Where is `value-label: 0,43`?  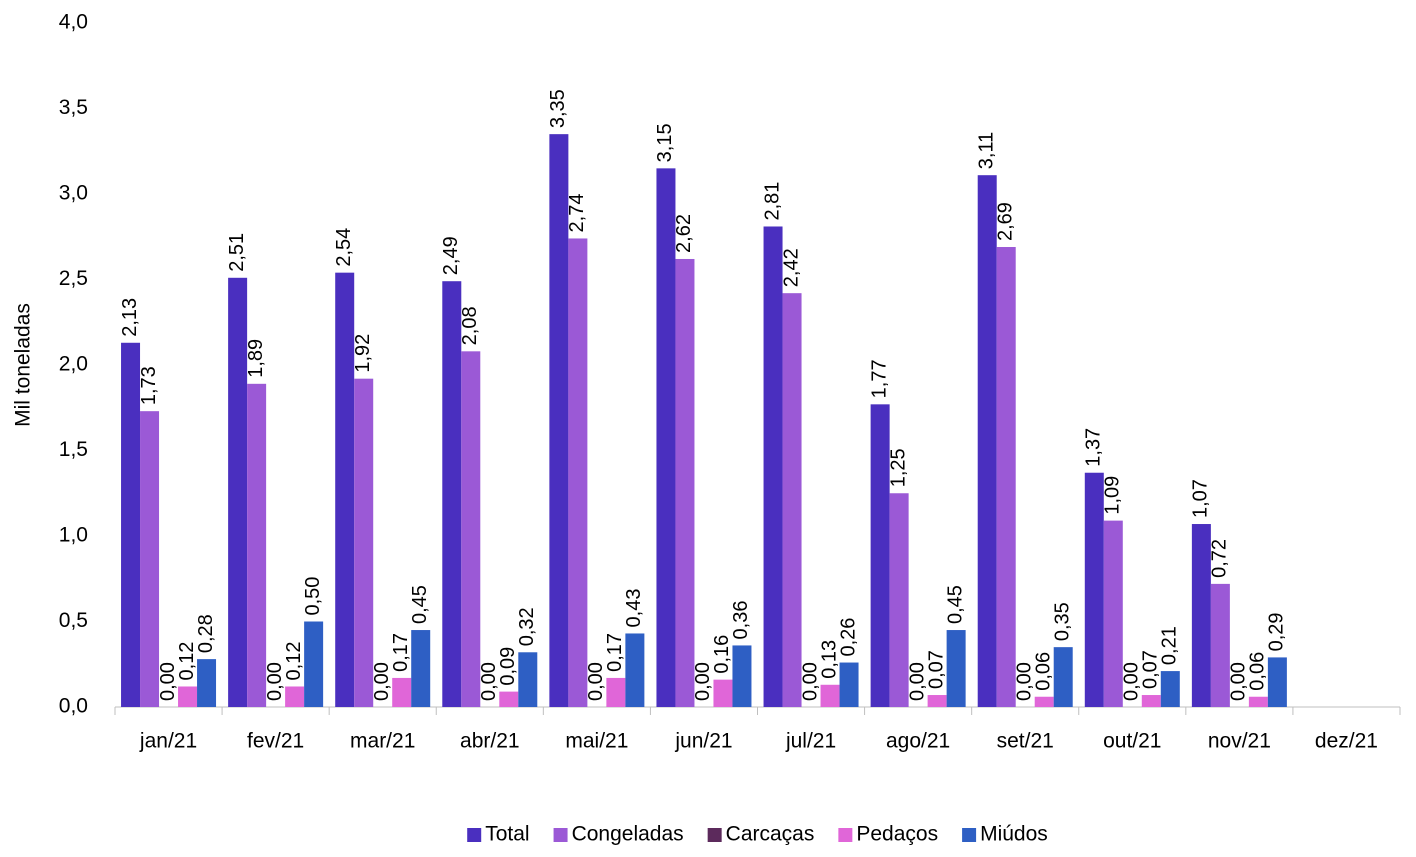 value-label: 0,43 is located at coordinates (634, 608).